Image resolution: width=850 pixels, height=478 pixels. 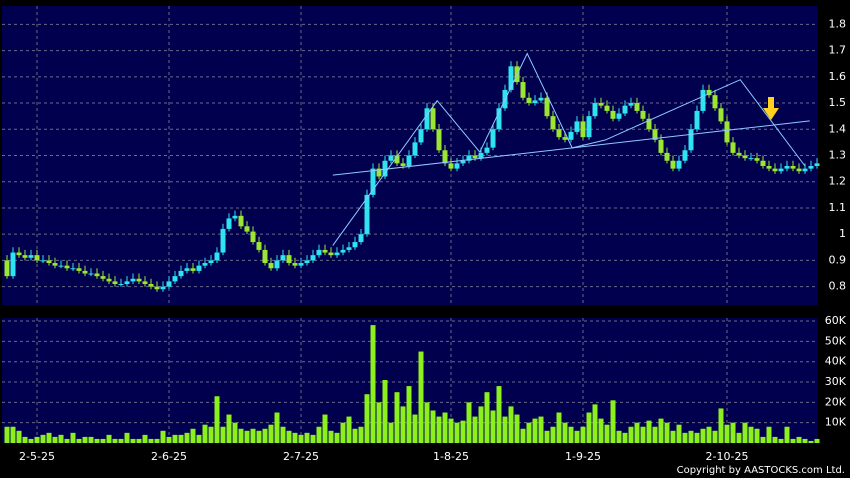 What do you see at coordinates (761, 470) in the screenshot?
I see `copyright: Copyright by AASTOCKS.com Ltd.` at bounding box center [761, 470].